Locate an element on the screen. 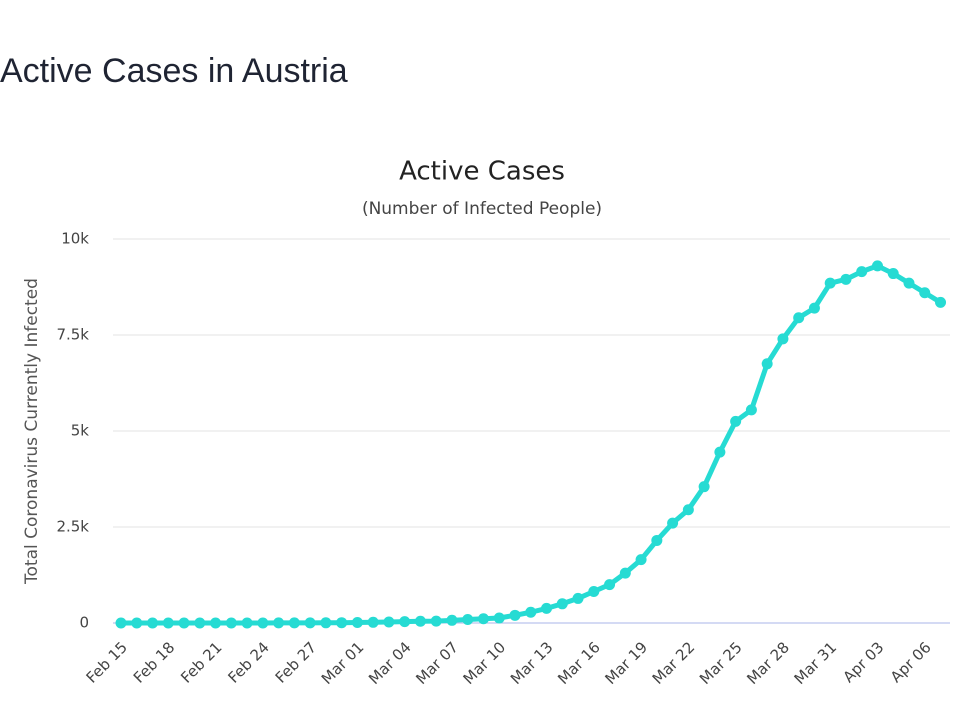  x-tick-label: Mar 22 is located at coordinates (674, 663).